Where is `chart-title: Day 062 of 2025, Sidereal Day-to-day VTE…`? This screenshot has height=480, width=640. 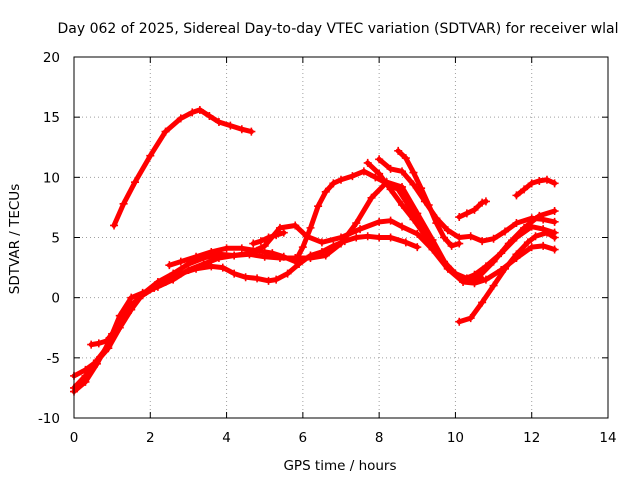 chart-title: Day 062 of 2025, Sidereal Day-to-day VTE… is located at coordinates (337, 29).